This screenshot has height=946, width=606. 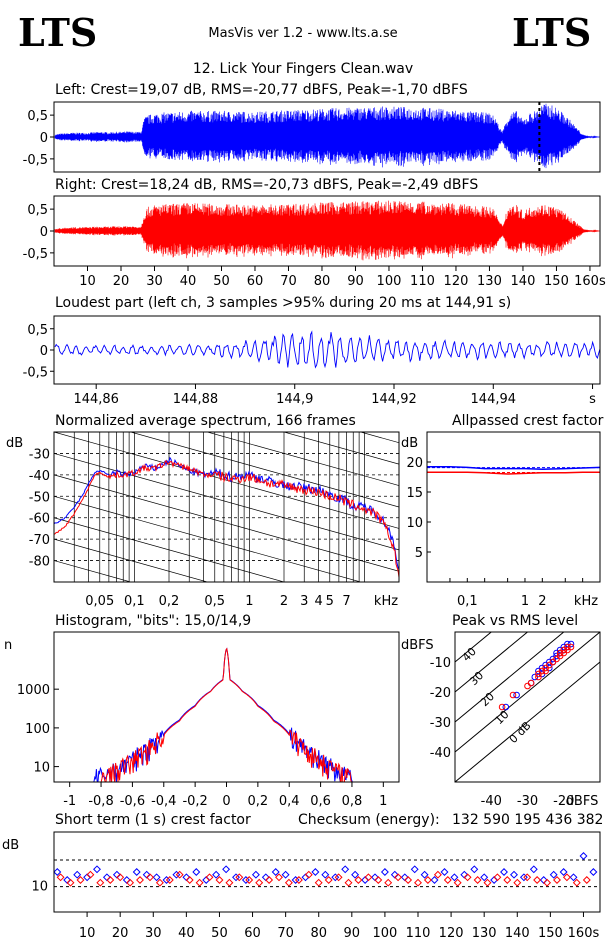 I want to click on histogram-line-right, so click(x=226, y=715).